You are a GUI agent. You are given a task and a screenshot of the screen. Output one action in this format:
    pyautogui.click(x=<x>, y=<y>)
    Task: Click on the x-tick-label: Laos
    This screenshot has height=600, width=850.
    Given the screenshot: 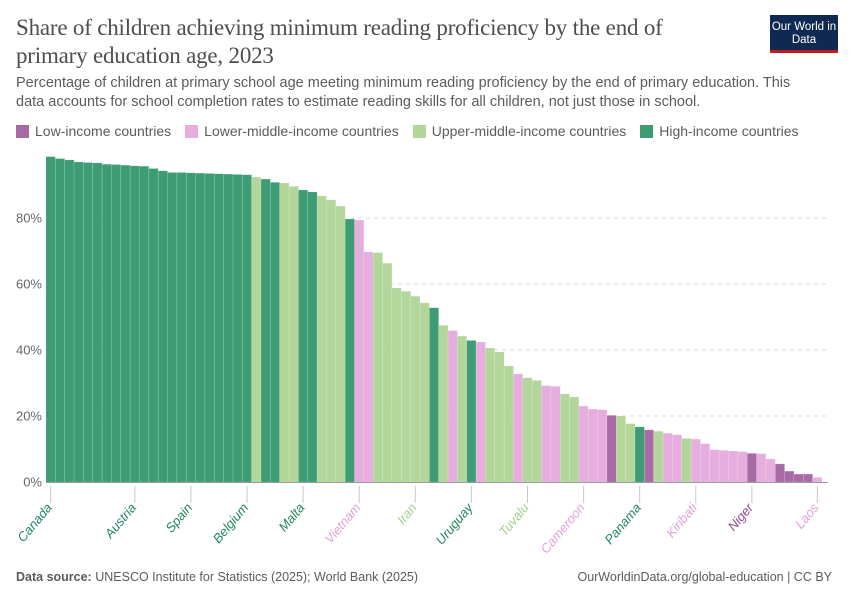 What is the action you would take?
    pyautogui.click(x=807, y=516)
    